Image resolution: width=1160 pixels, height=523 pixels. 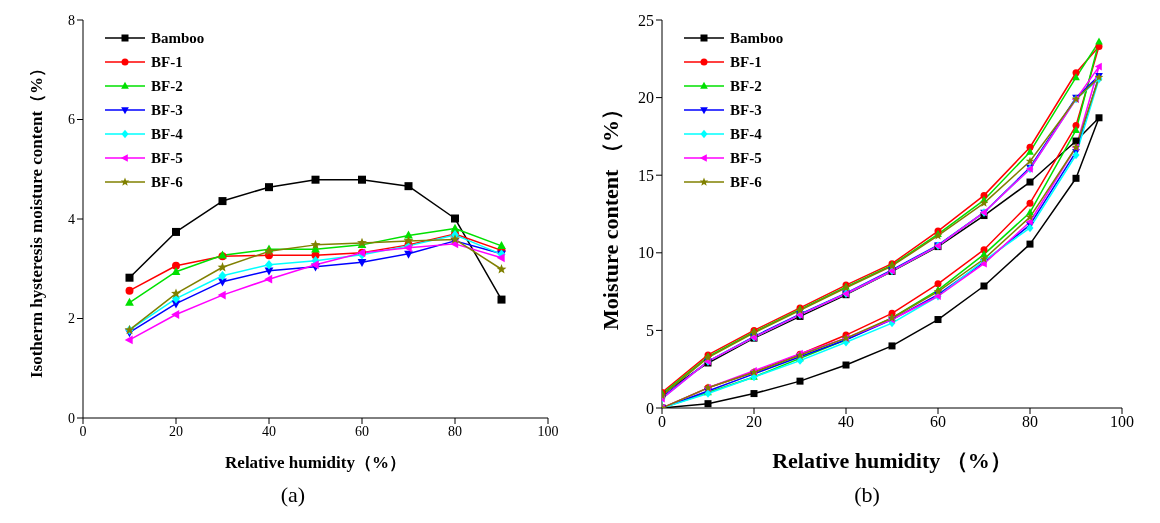 I want to click on y-tick-label: 2, so click(x=71, y=319).